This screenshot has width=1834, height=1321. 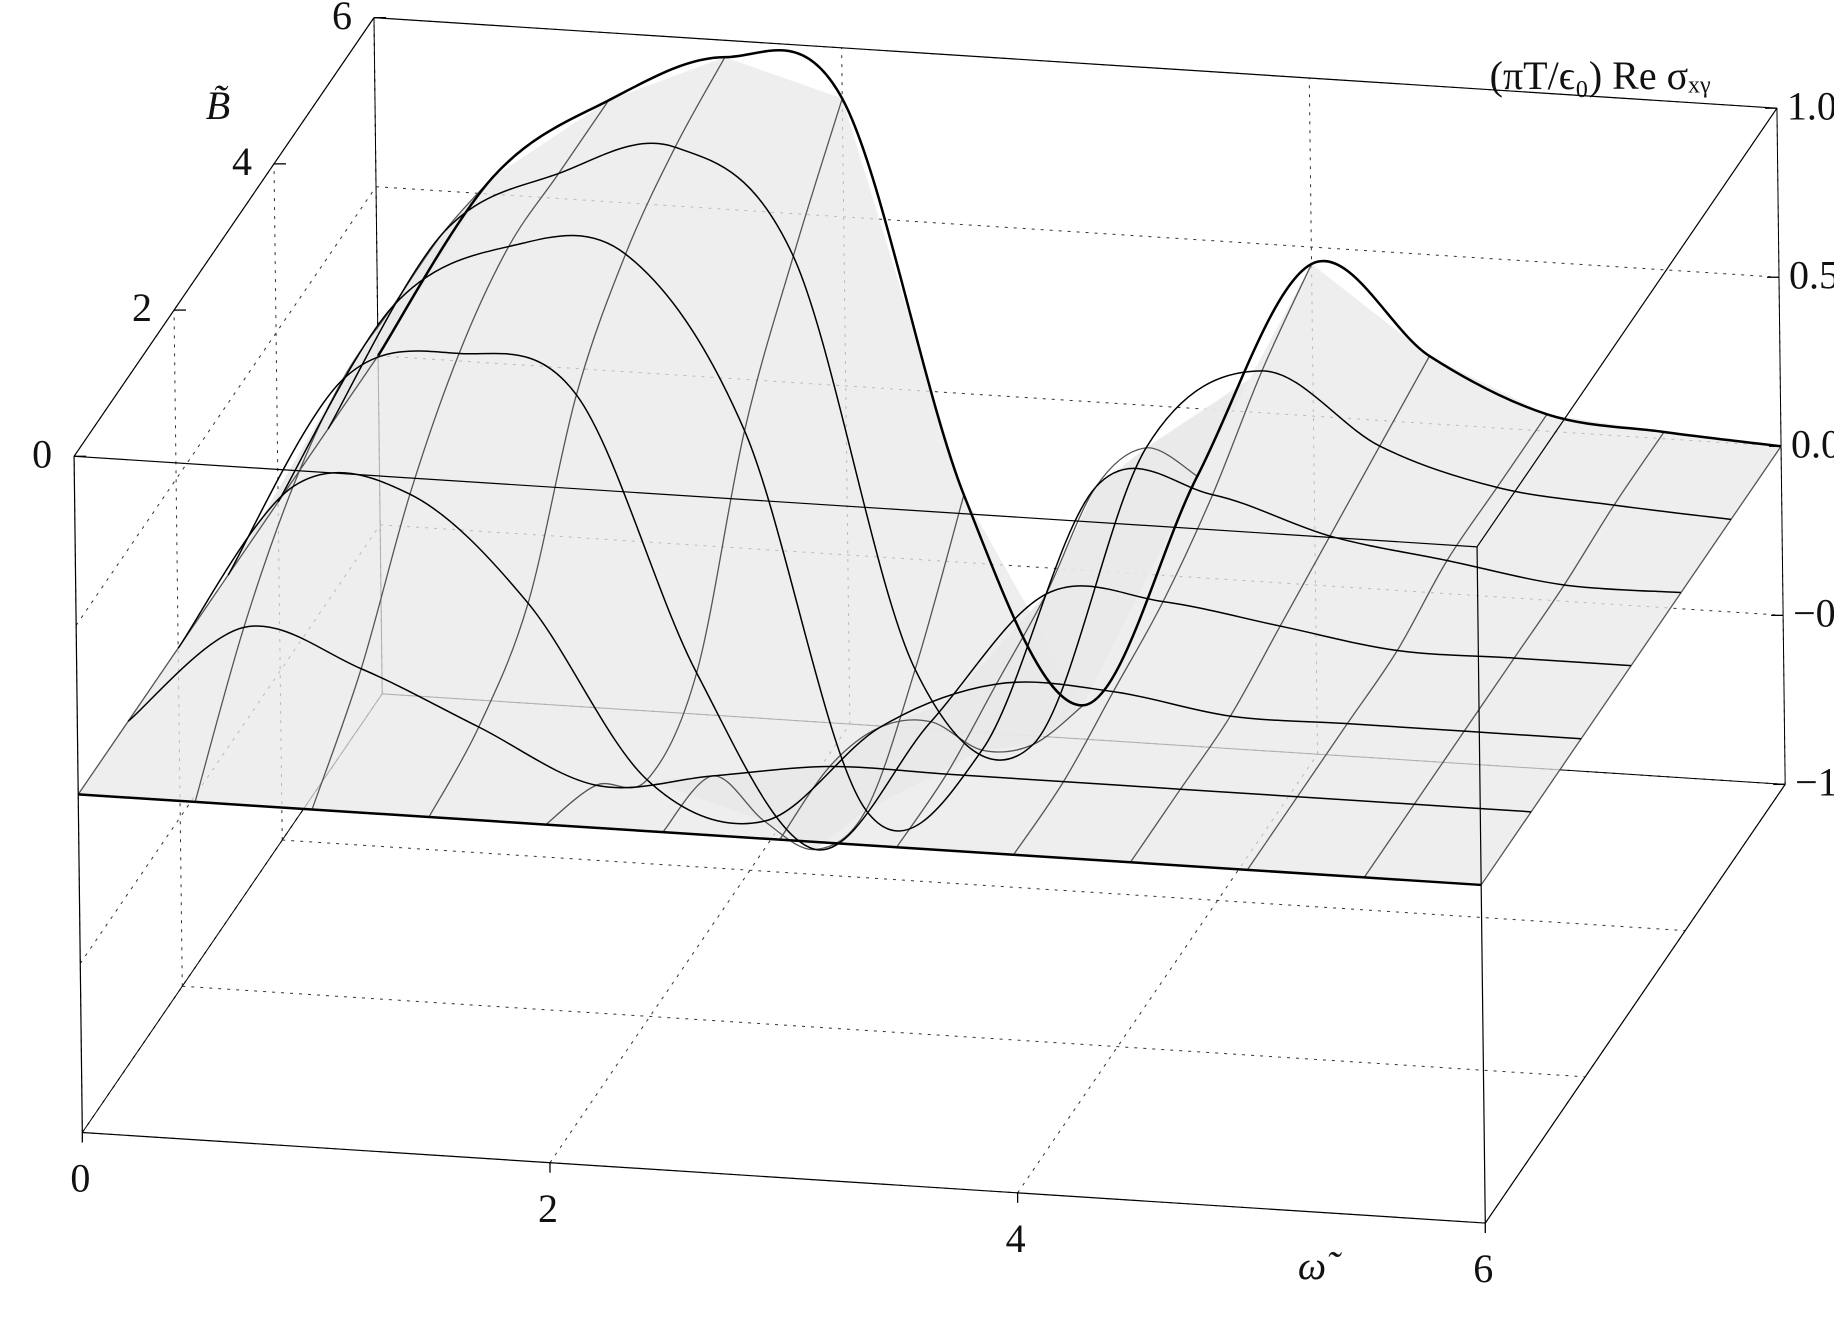 I want to click on x-tick-label: 4, so click(x=1016, y=1238).